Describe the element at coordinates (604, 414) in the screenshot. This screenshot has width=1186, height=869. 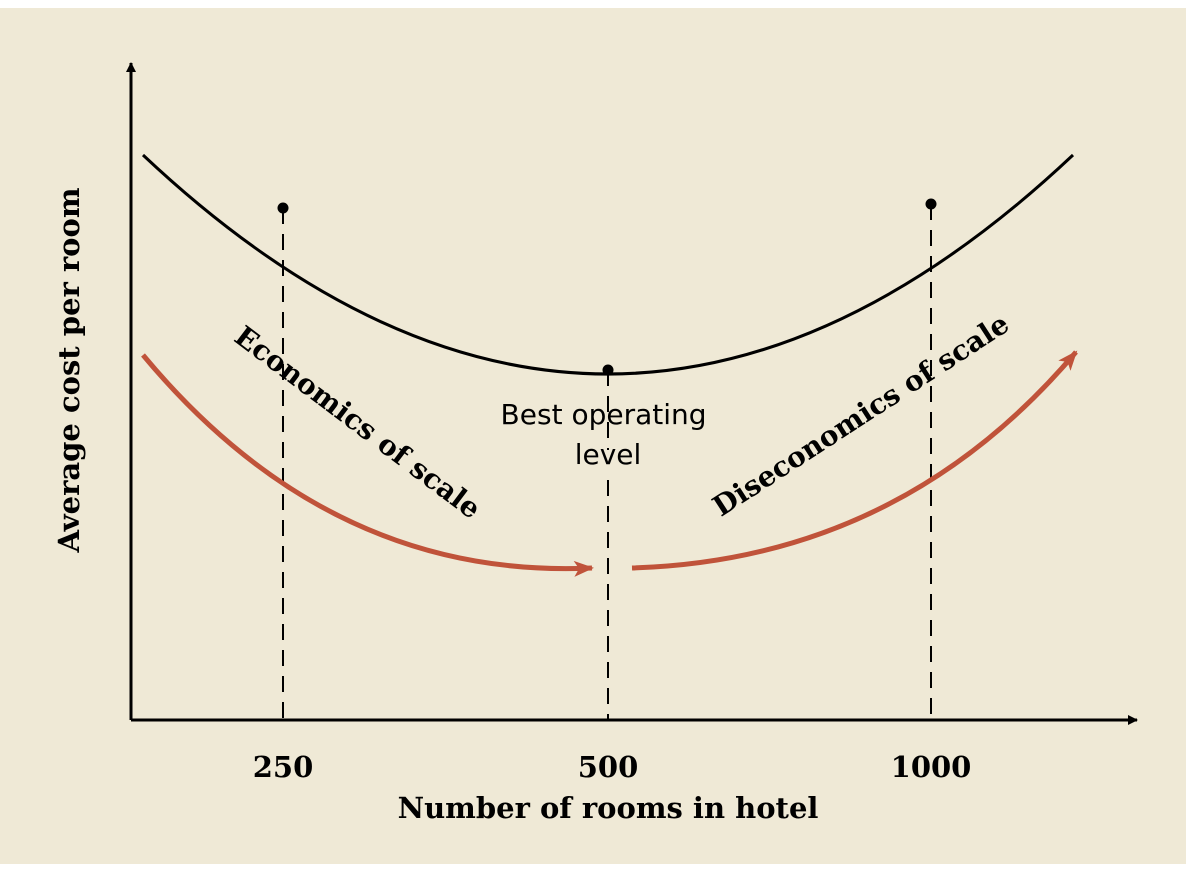
I see `label-best-operating-line-1: Best operating` at that location.